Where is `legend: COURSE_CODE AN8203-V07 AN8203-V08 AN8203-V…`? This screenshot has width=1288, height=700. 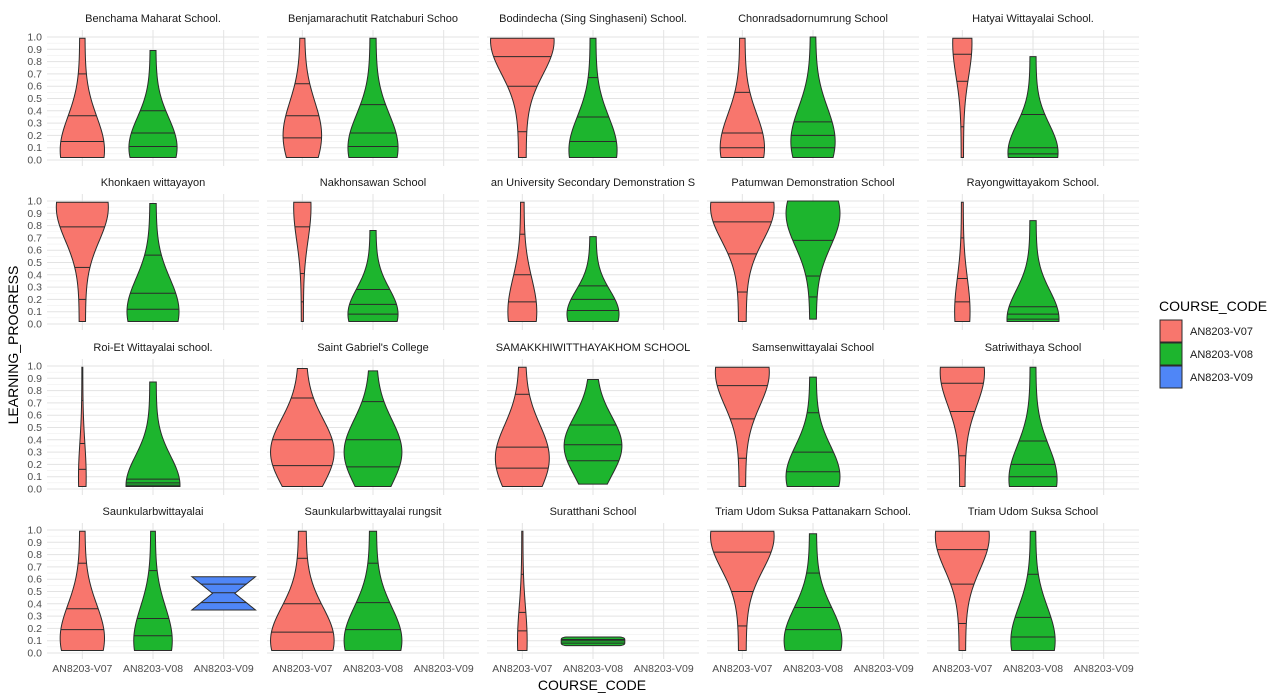 legend: COURSE_CODE AN8203-V07 AN8203-V08 AN8203-V… is located at coordinates (1213, 343).